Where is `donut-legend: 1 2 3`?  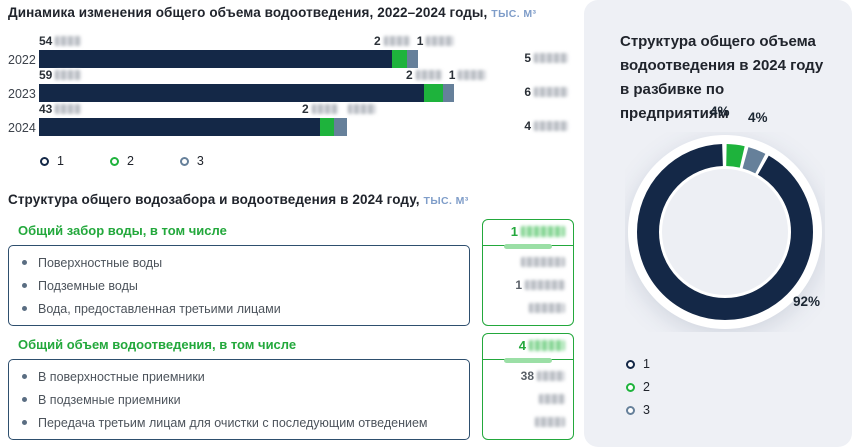 donut-legend: 1 2 3 is located at coordinates (638, 387).